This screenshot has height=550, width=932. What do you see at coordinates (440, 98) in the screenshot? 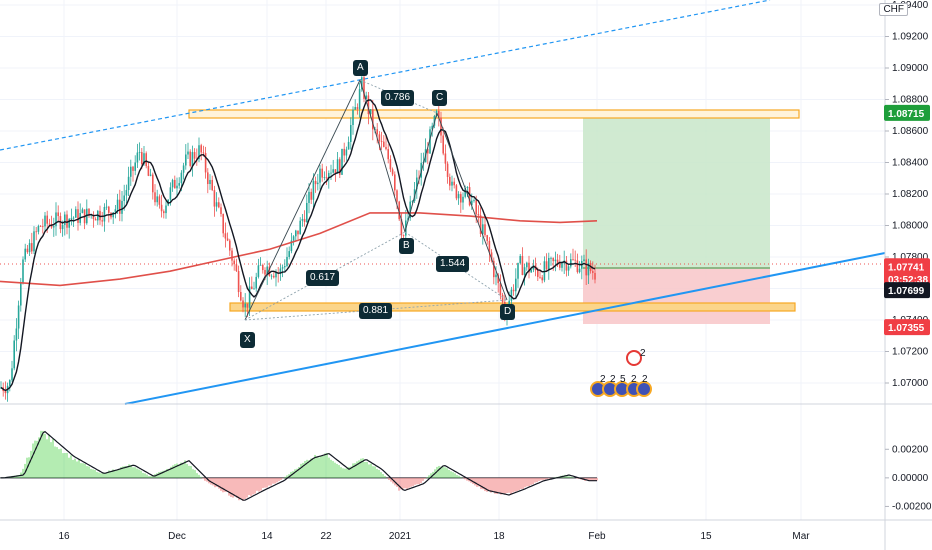
I see `pattern-label-c: C` at bounding box center [440, 98].